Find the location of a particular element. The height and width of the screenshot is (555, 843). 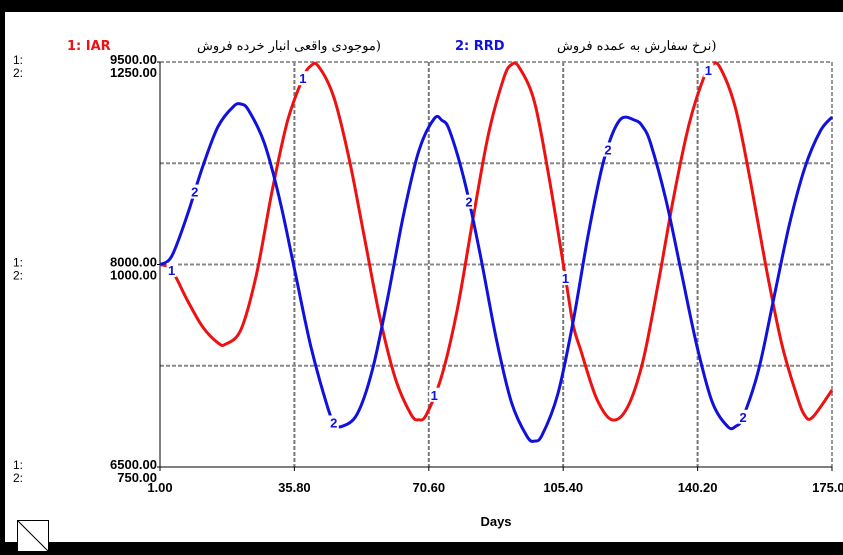

x-tick-label: 175.00 is located at coordinates (827, 487).